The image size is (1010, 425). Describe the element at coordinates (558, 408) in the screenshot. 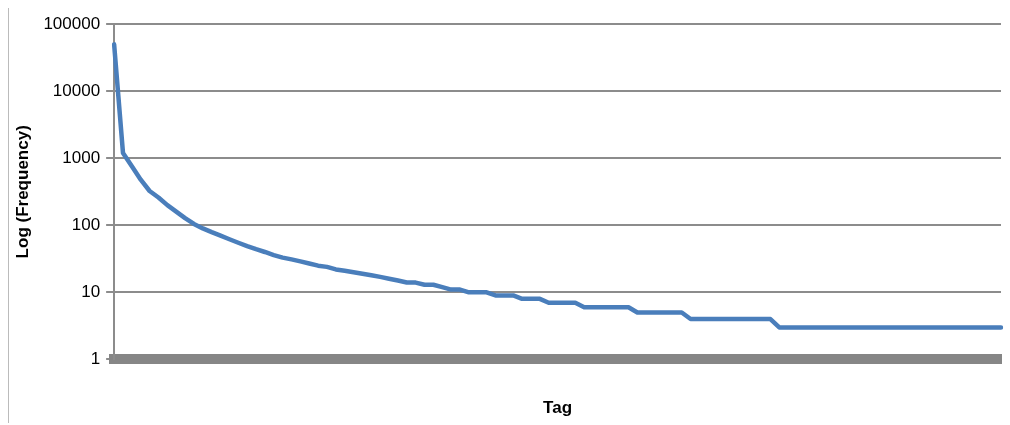

I see `x-axis-title: Tag` at that location.